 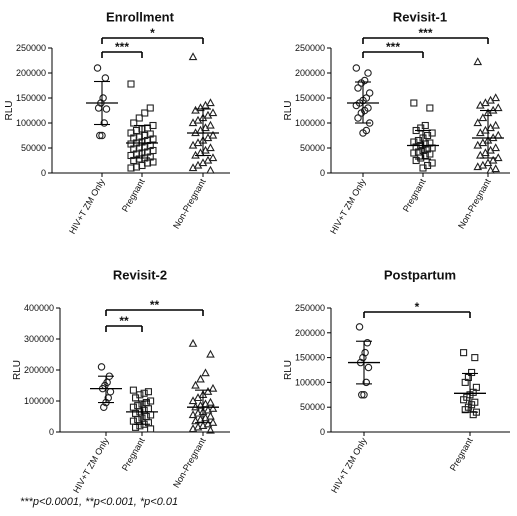 What do you see at coordinates (203, 113) in the screenshot?
I see `group-non-pregnant` at bounding box center [203, 113].